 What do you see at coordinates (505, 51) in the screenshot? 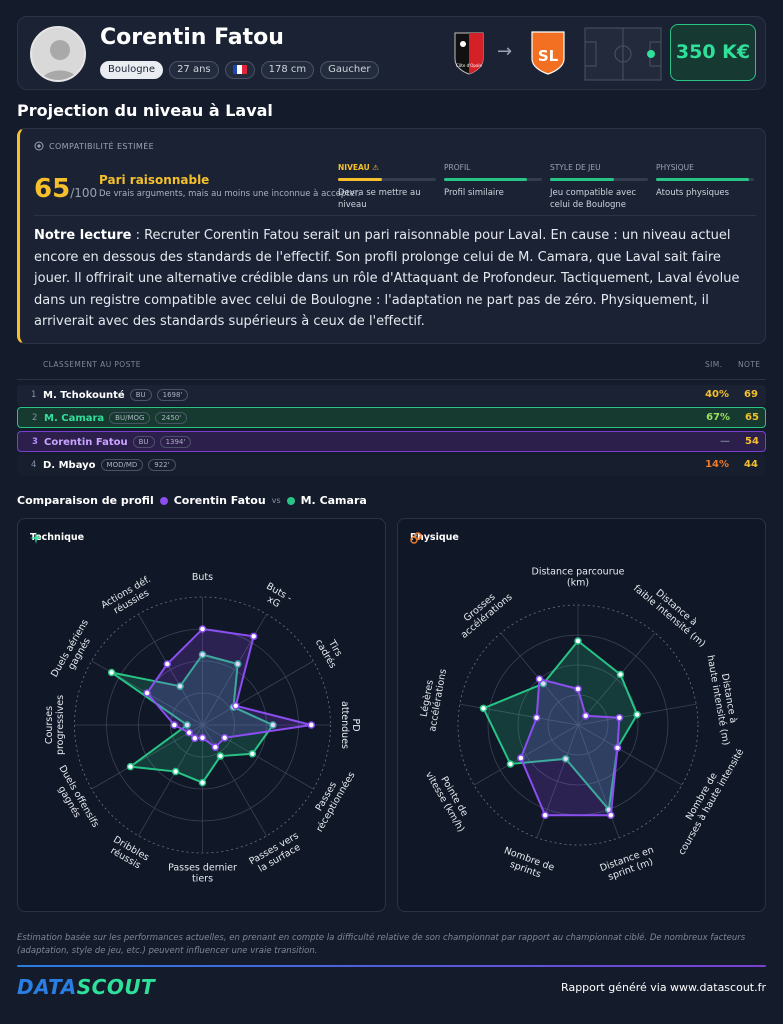
I see `transfer-arrow-icon: →` at bounding box center [505, 51].